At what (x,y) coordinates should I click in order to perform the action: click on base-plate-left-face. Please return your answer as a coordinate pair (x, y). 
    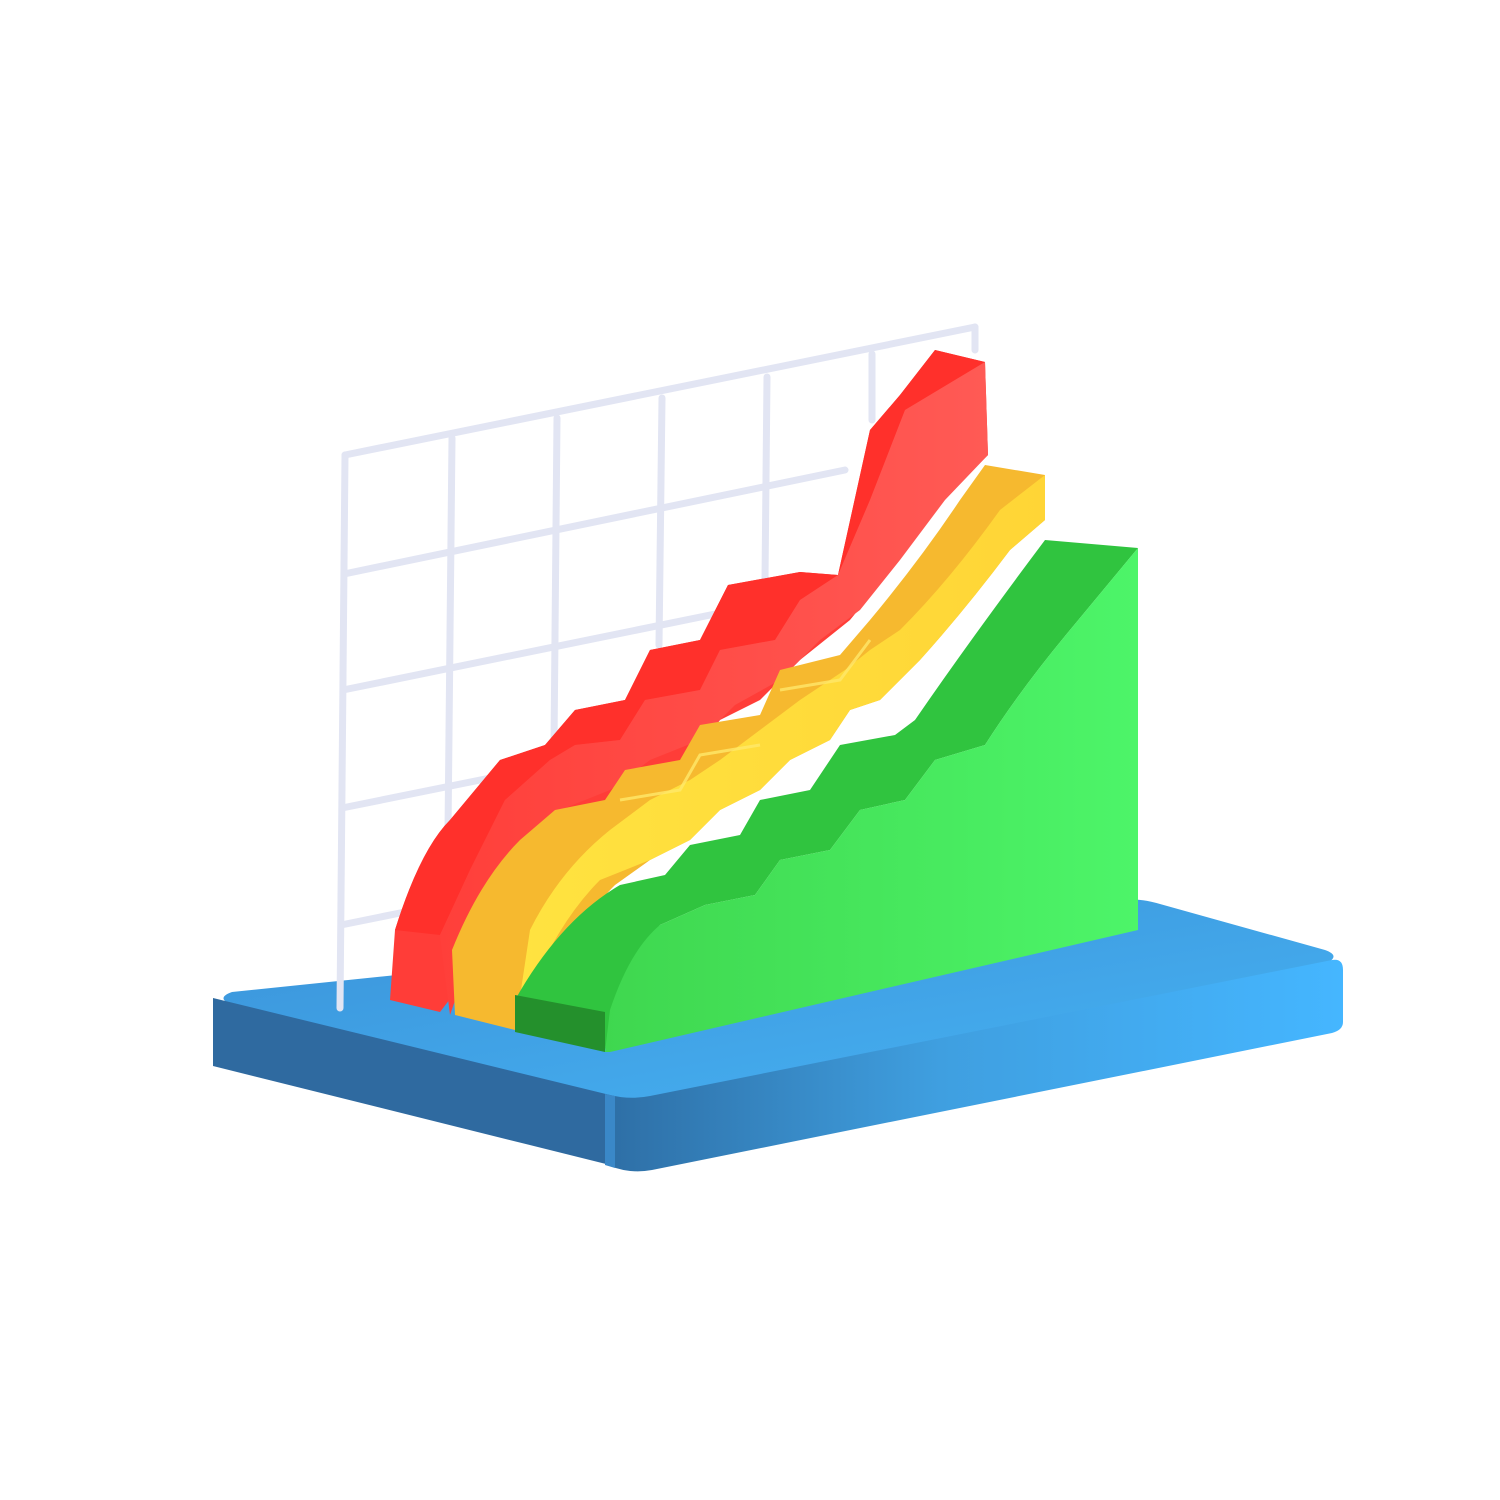
    Looking at the image, I should click on (411, 1081).